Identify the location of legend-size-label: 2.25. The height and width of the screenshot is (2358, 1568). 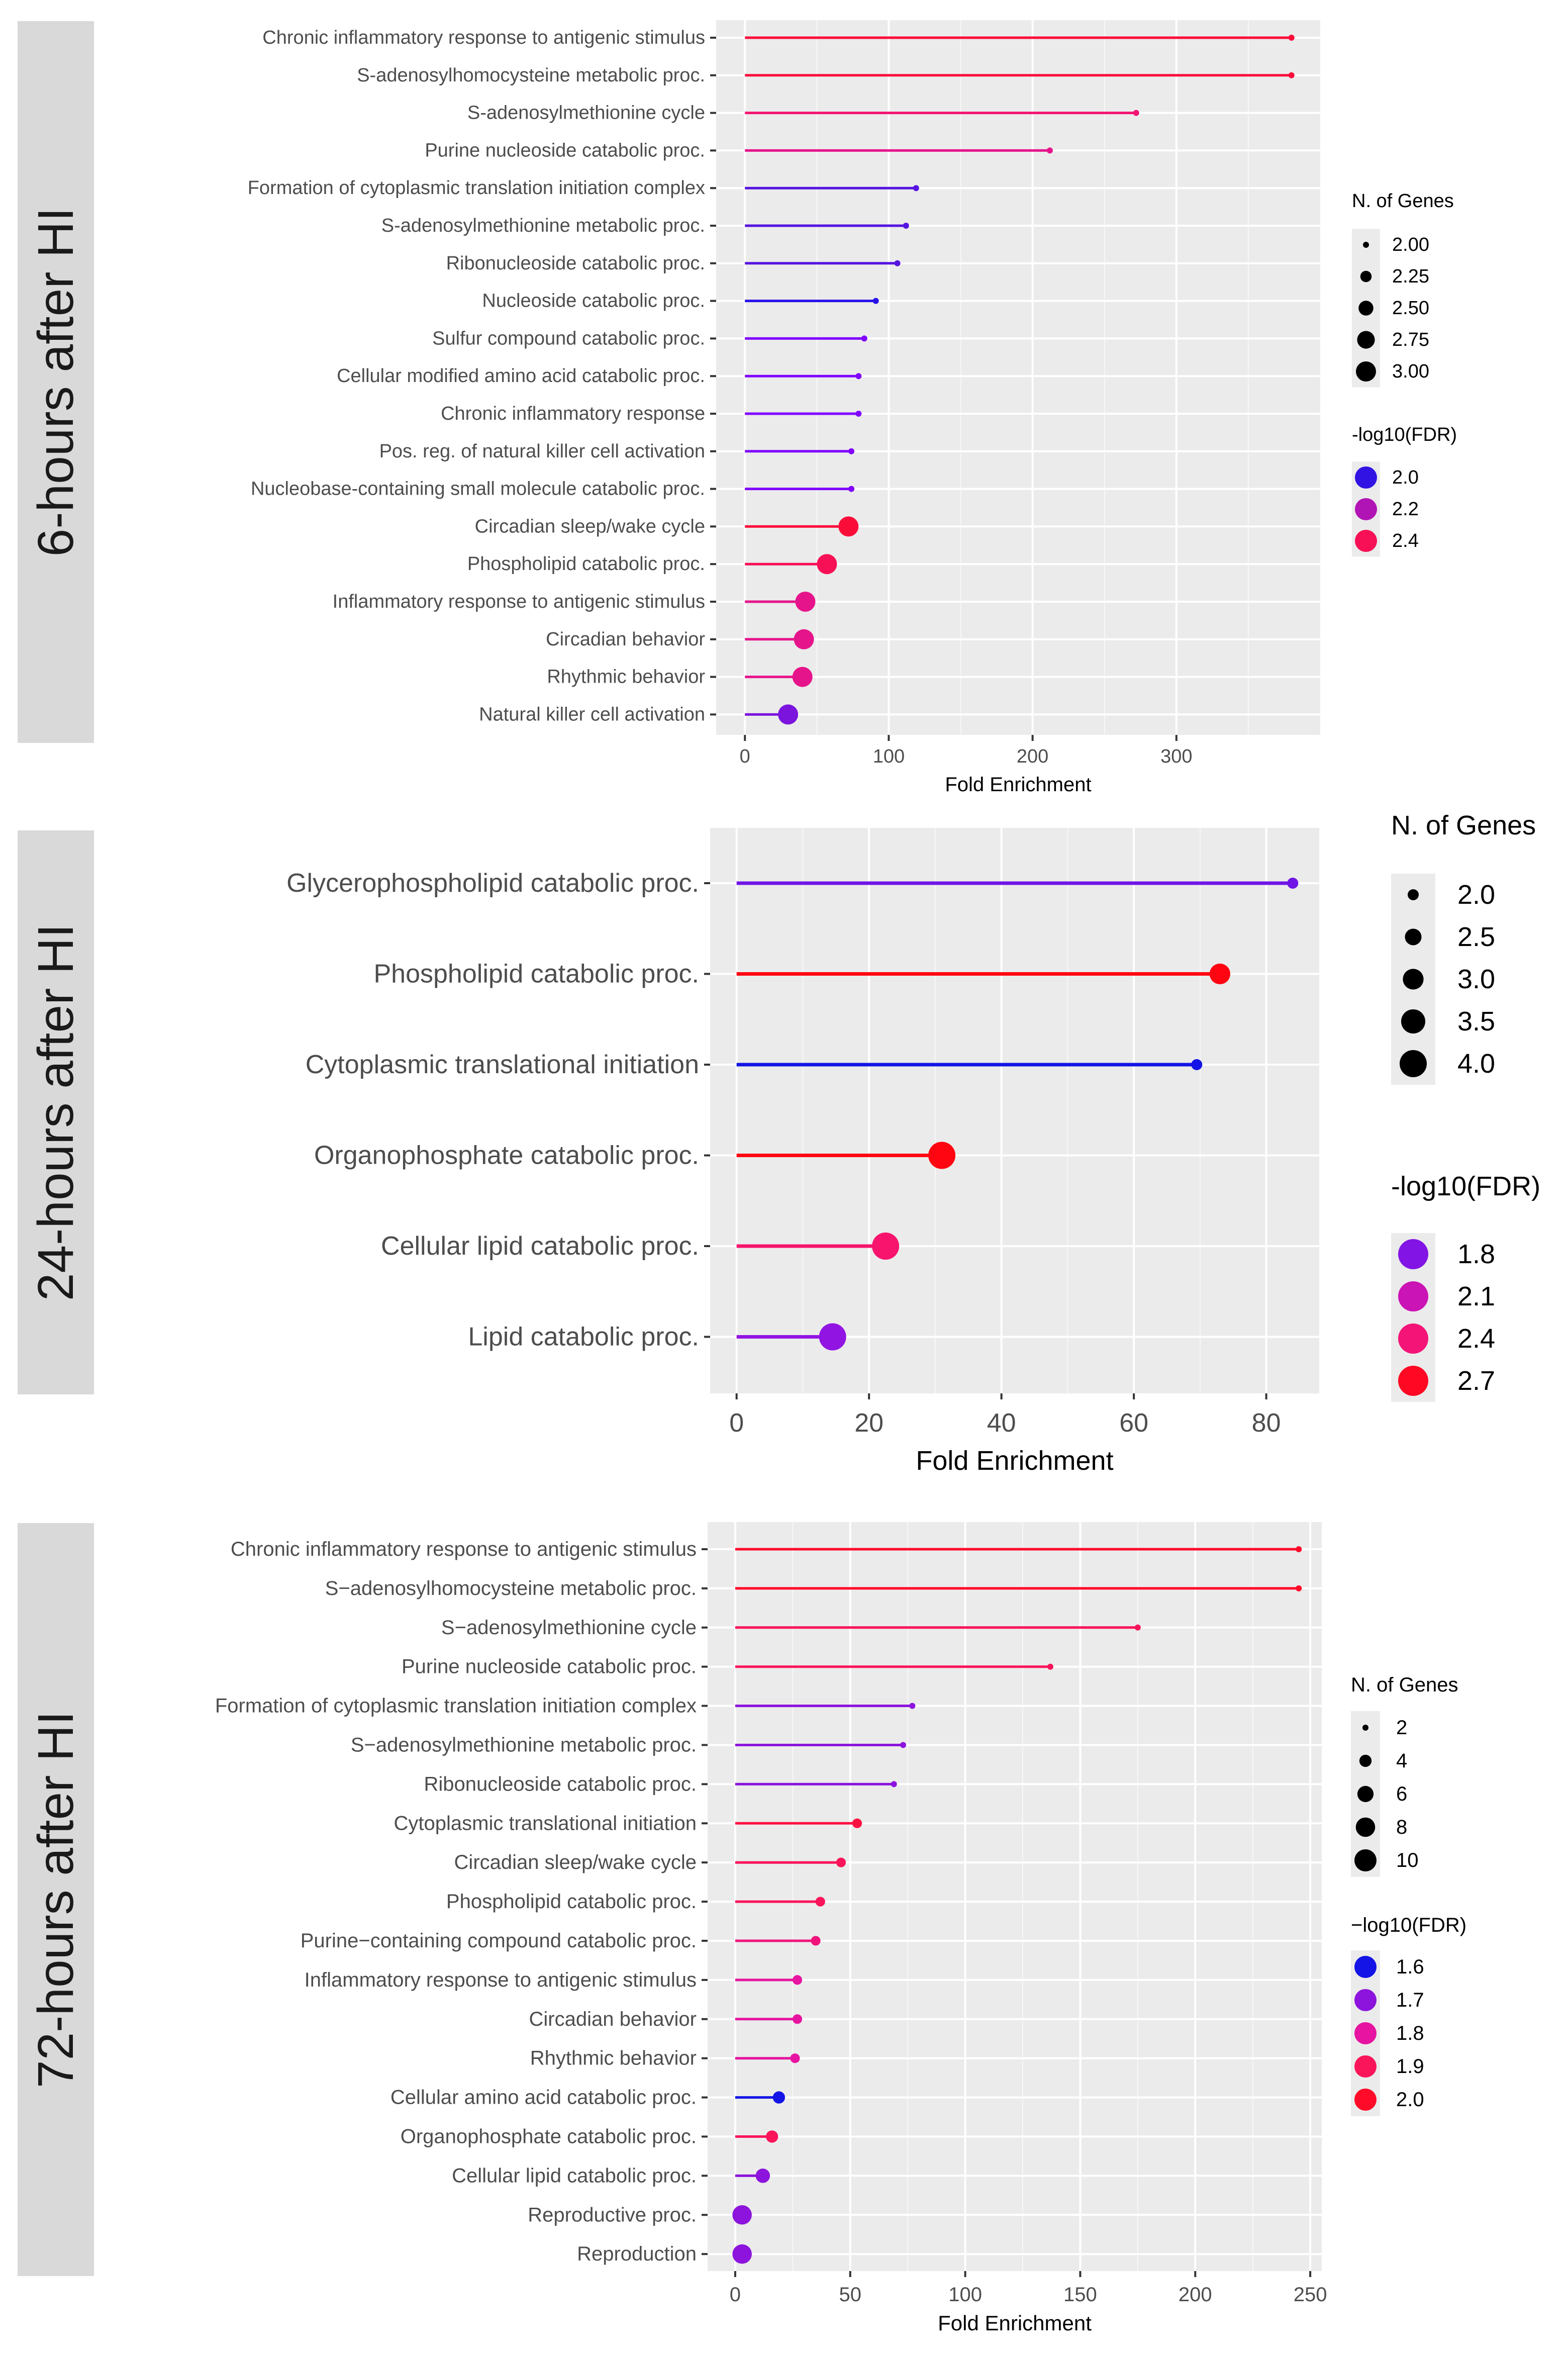
(1410, 276).